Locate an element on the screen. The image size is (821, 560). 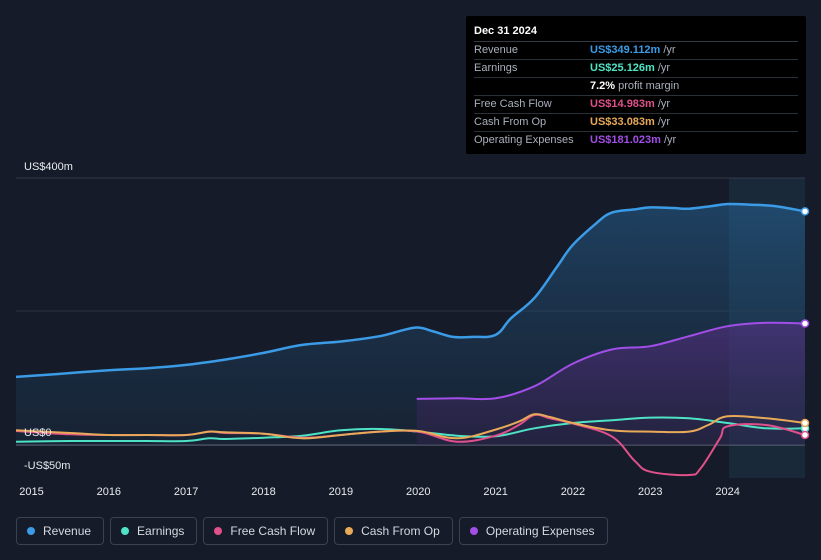
cash-from-op-end-marker is located at coordinates (805, 423).